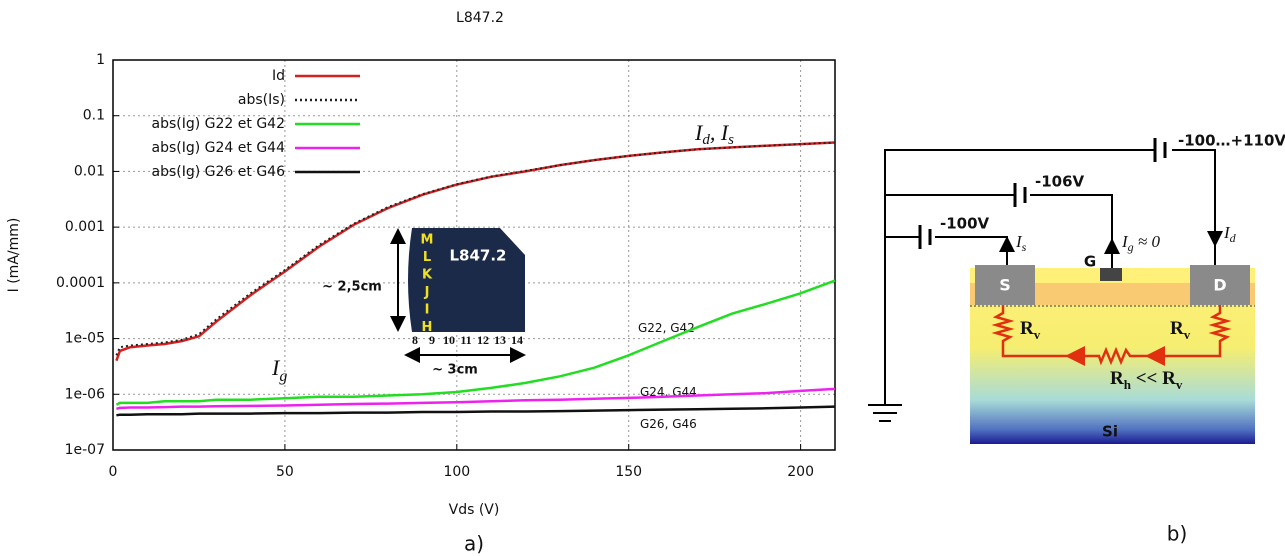  I want to click on legend-label: abs(Is), so click(261, 100).